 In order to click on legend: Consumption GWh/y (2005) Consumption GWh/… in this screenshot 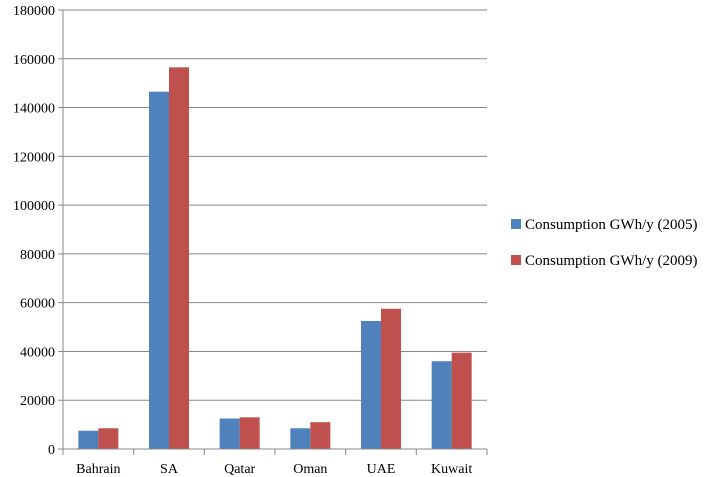, I will do `click(604, 243)`.